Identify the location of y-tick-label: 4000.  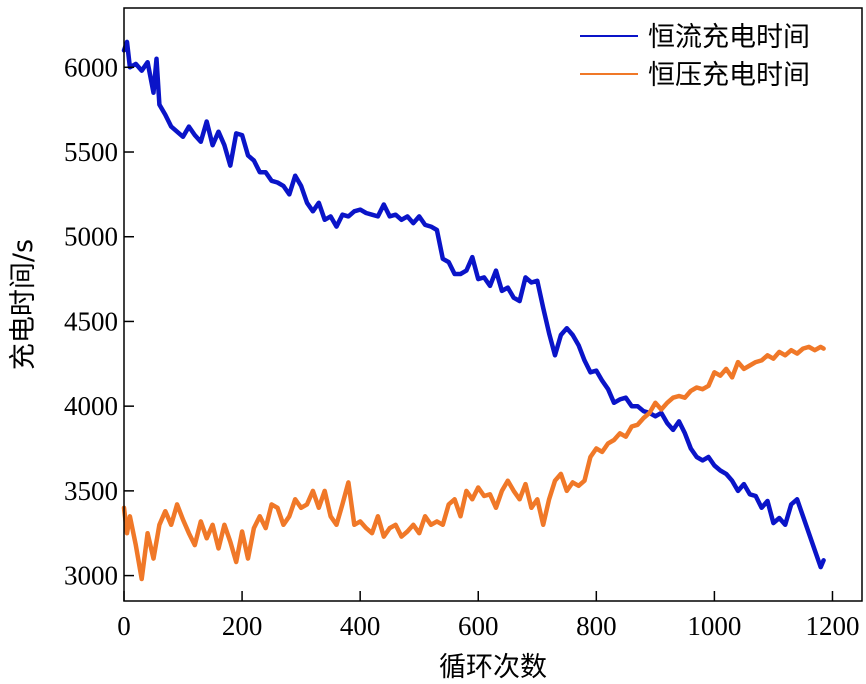
(91, 406).